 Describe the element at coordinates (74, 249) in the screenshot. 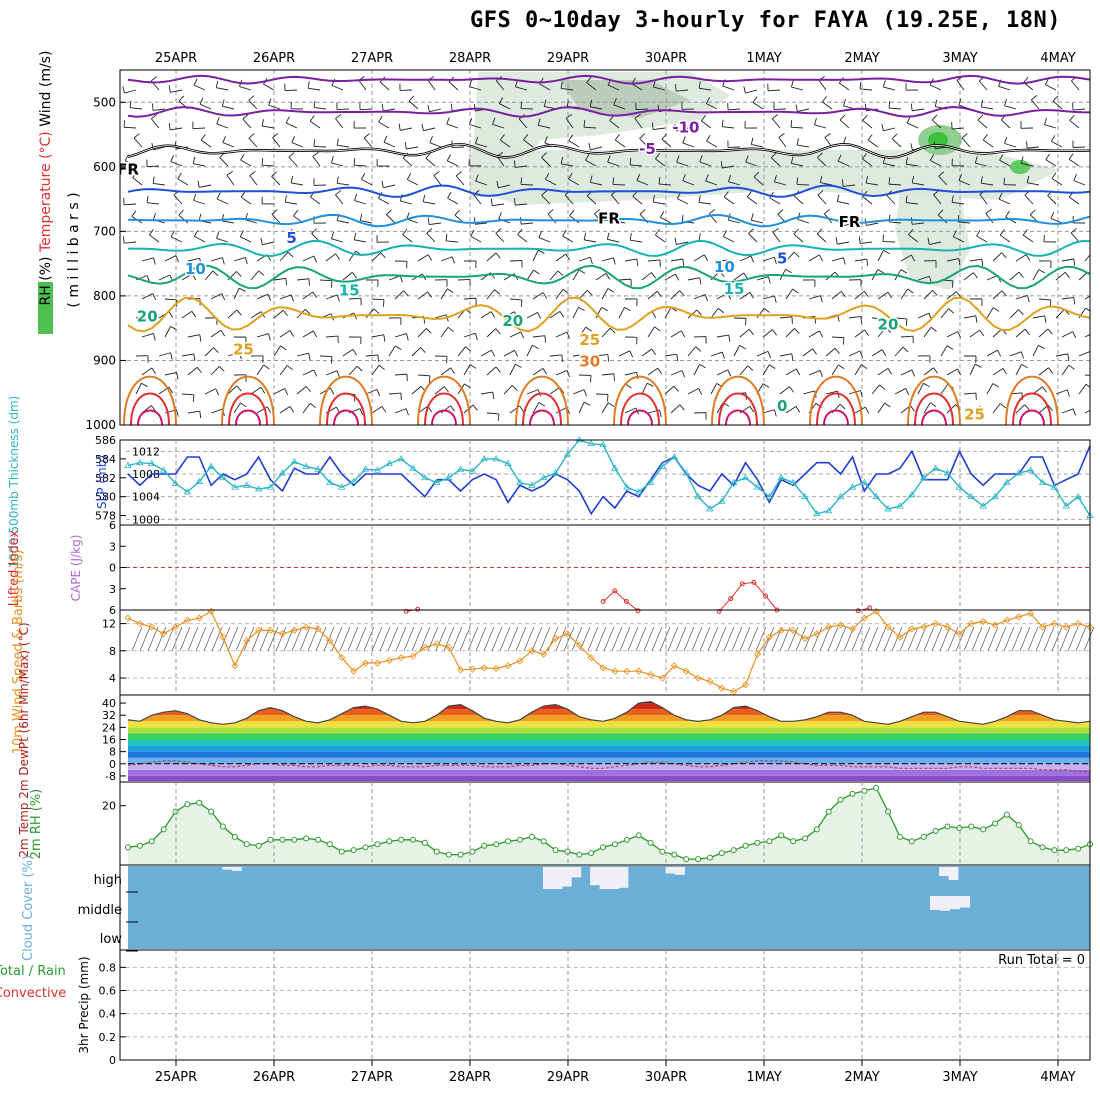

I see `upper-air-units: ( m i l l i b a r s )` at that location.